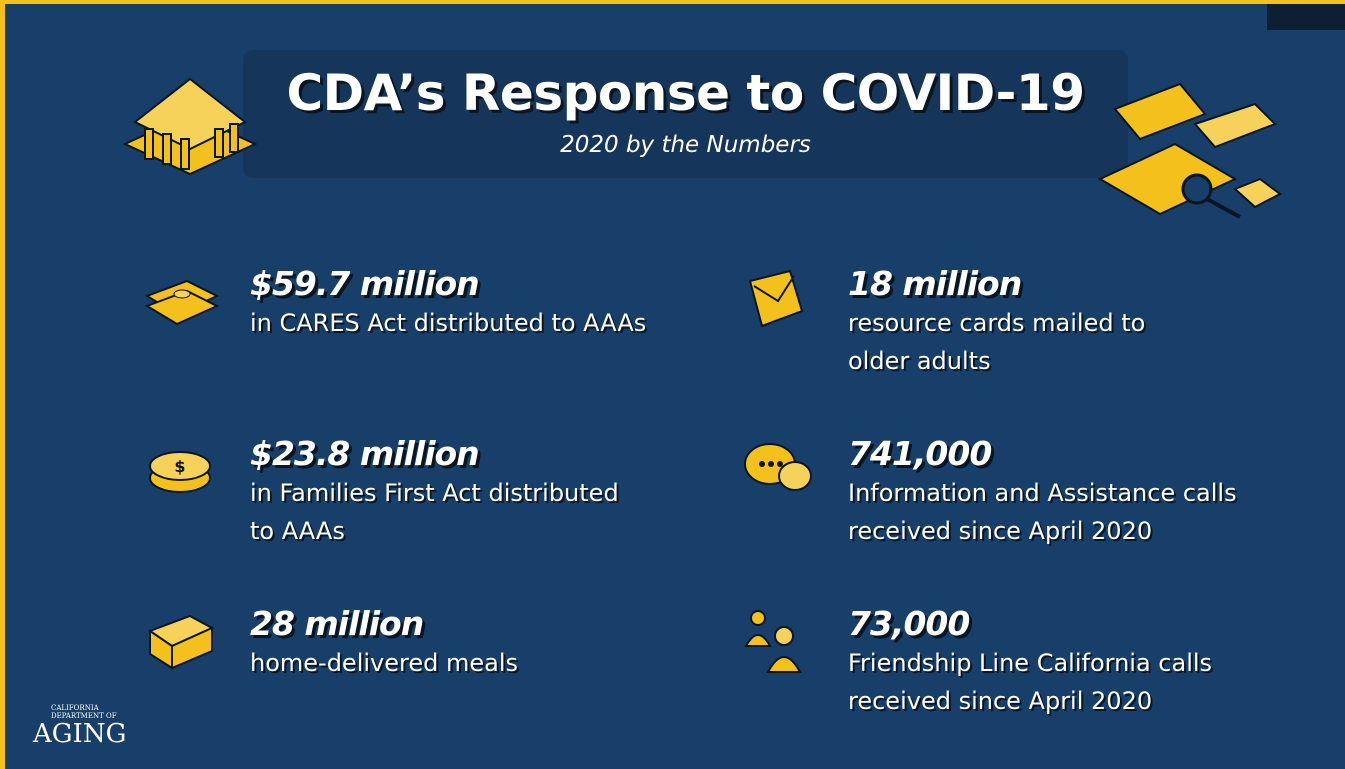 The image size is (1345, 769). Describe the element at coordinates (920, 453) in the screenshot. I see `stat-value: 741,000` at that location.